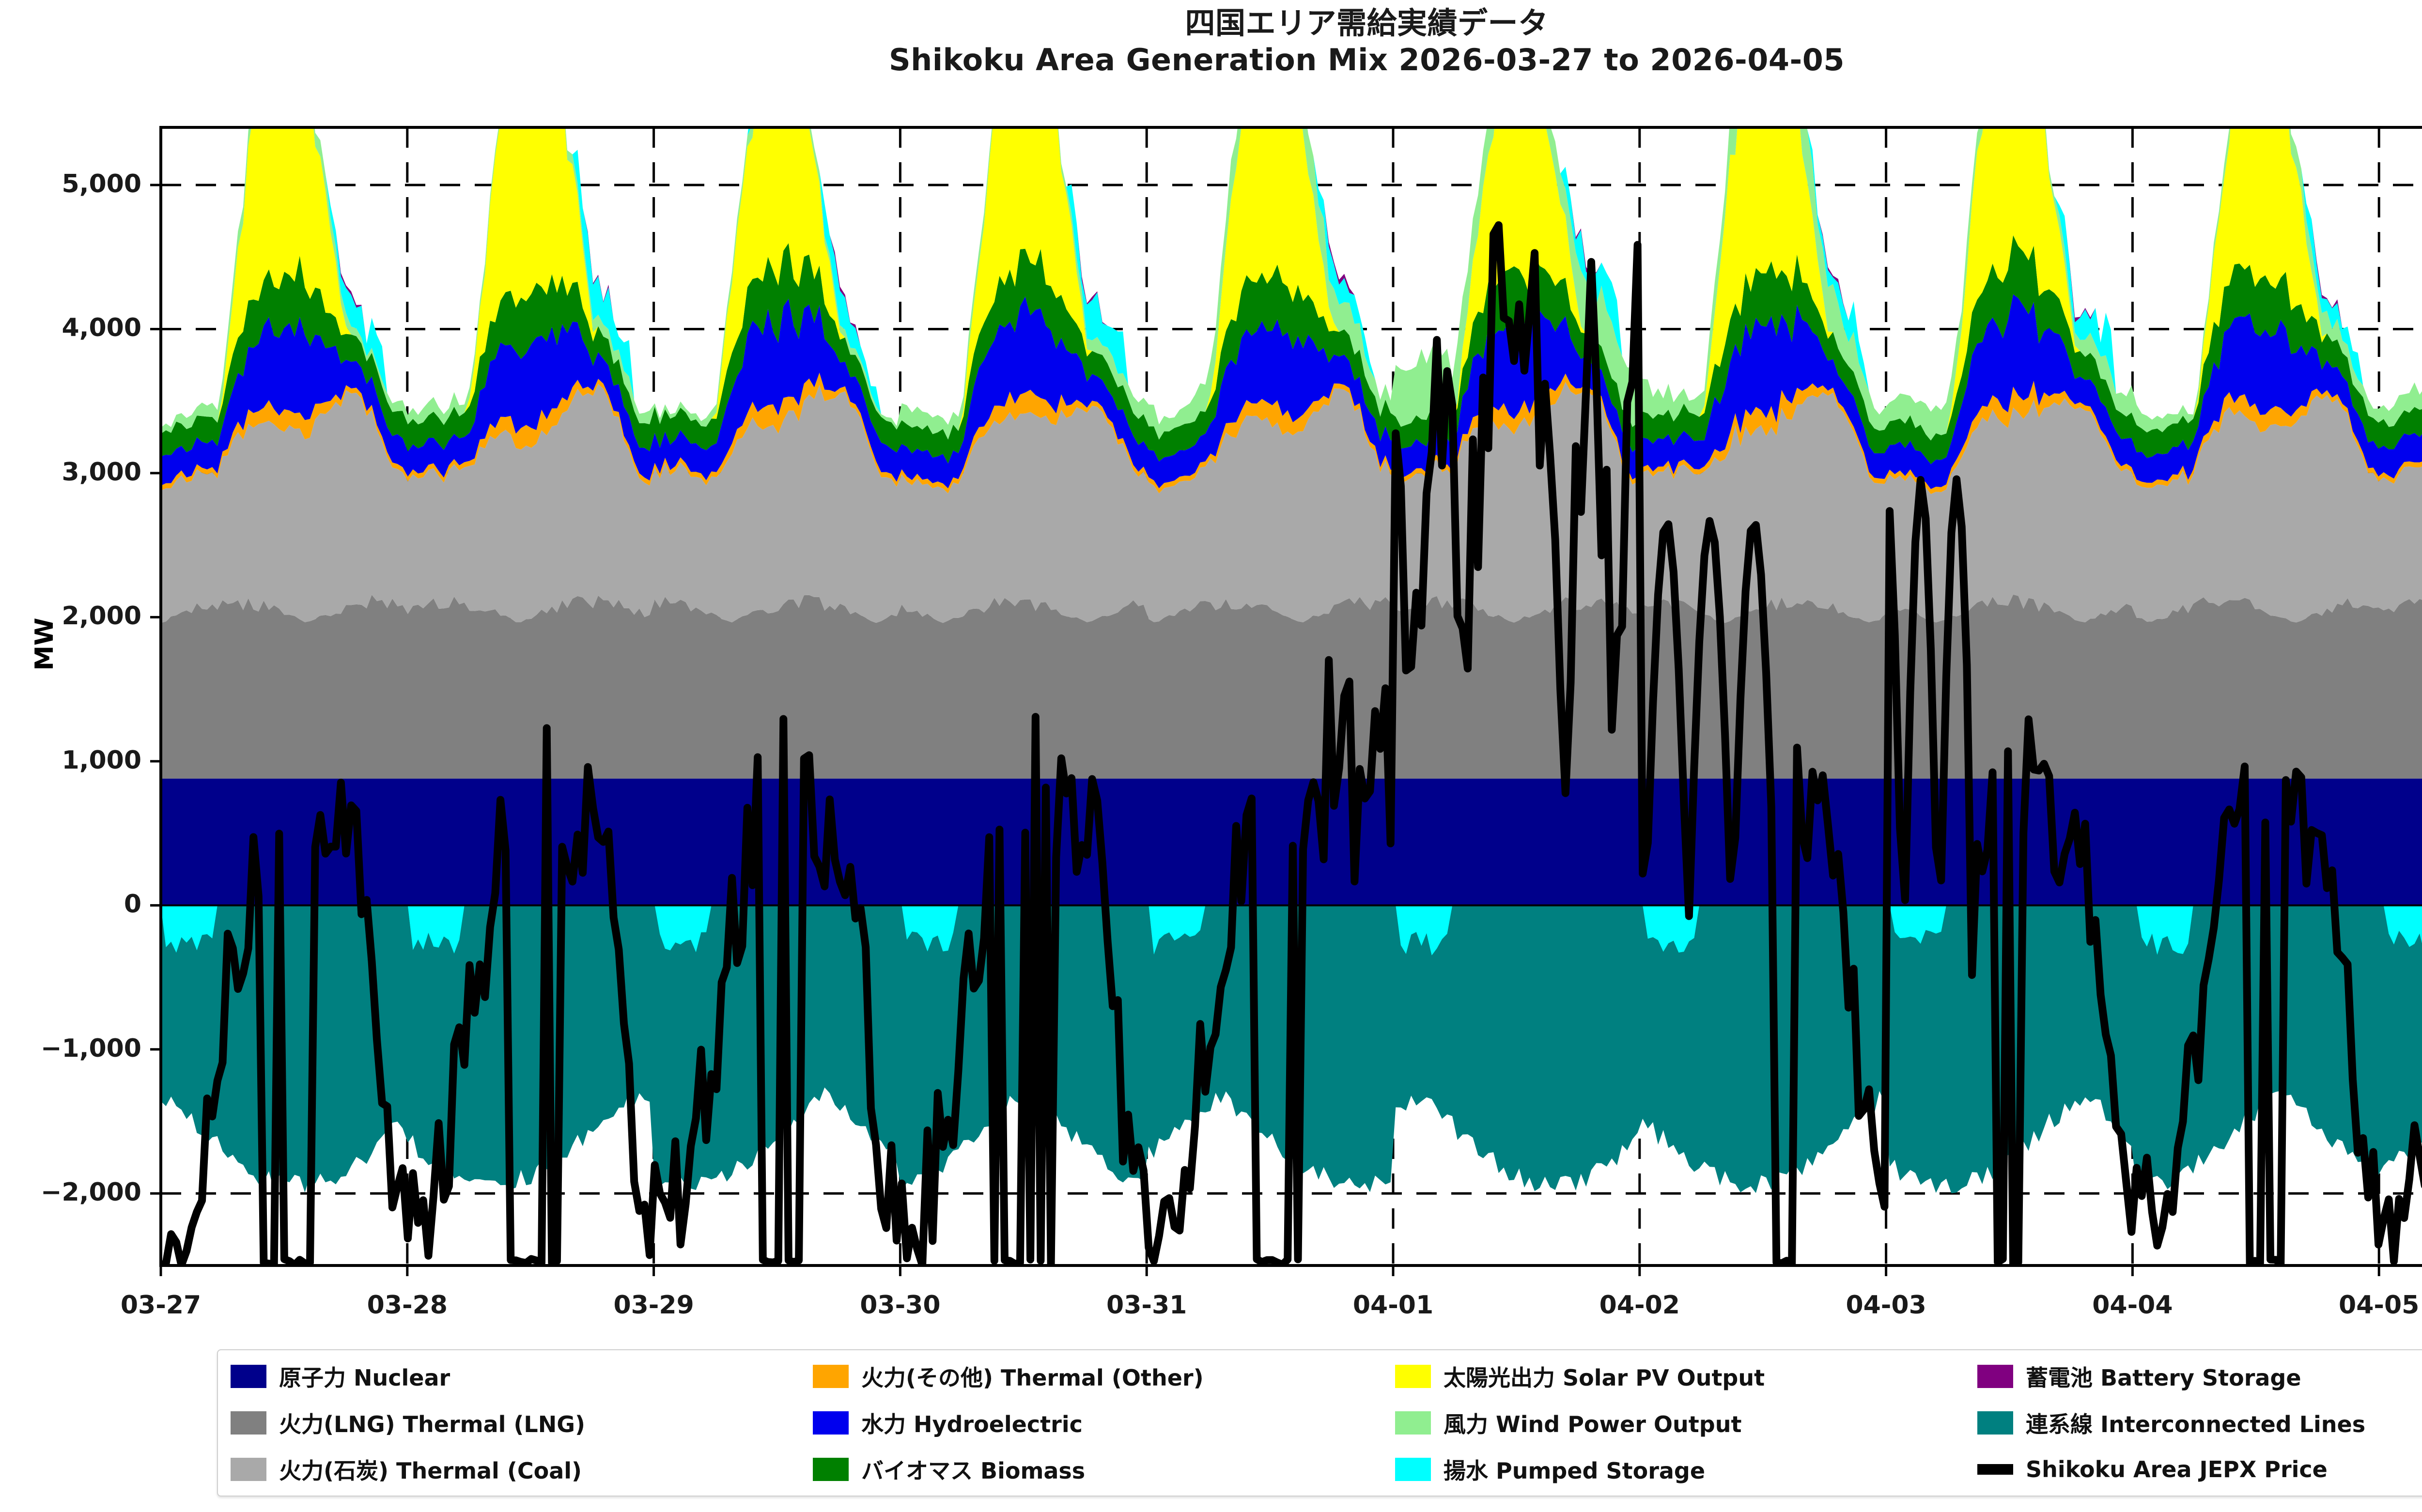 The width and height of the screenshot is (2422, 1512). What do you see at coordinates (2196, 1424) in the screenshot?
I see `legend-item-label: 連系線 Interconnected Lines` at bounding box center [2196, 1424].